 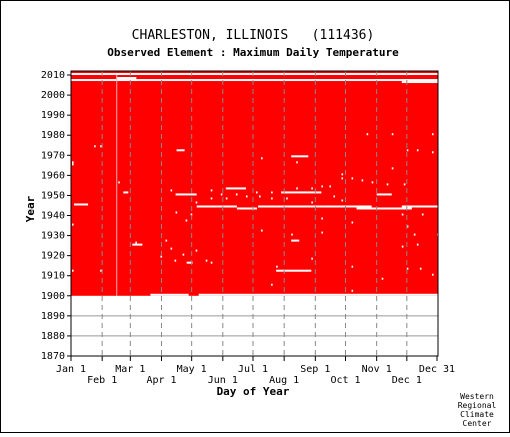 What do you see at coordinates (53, 95) in the screenshot?
I see `y-tick-label: 2000` at bounding box center [53, 95].